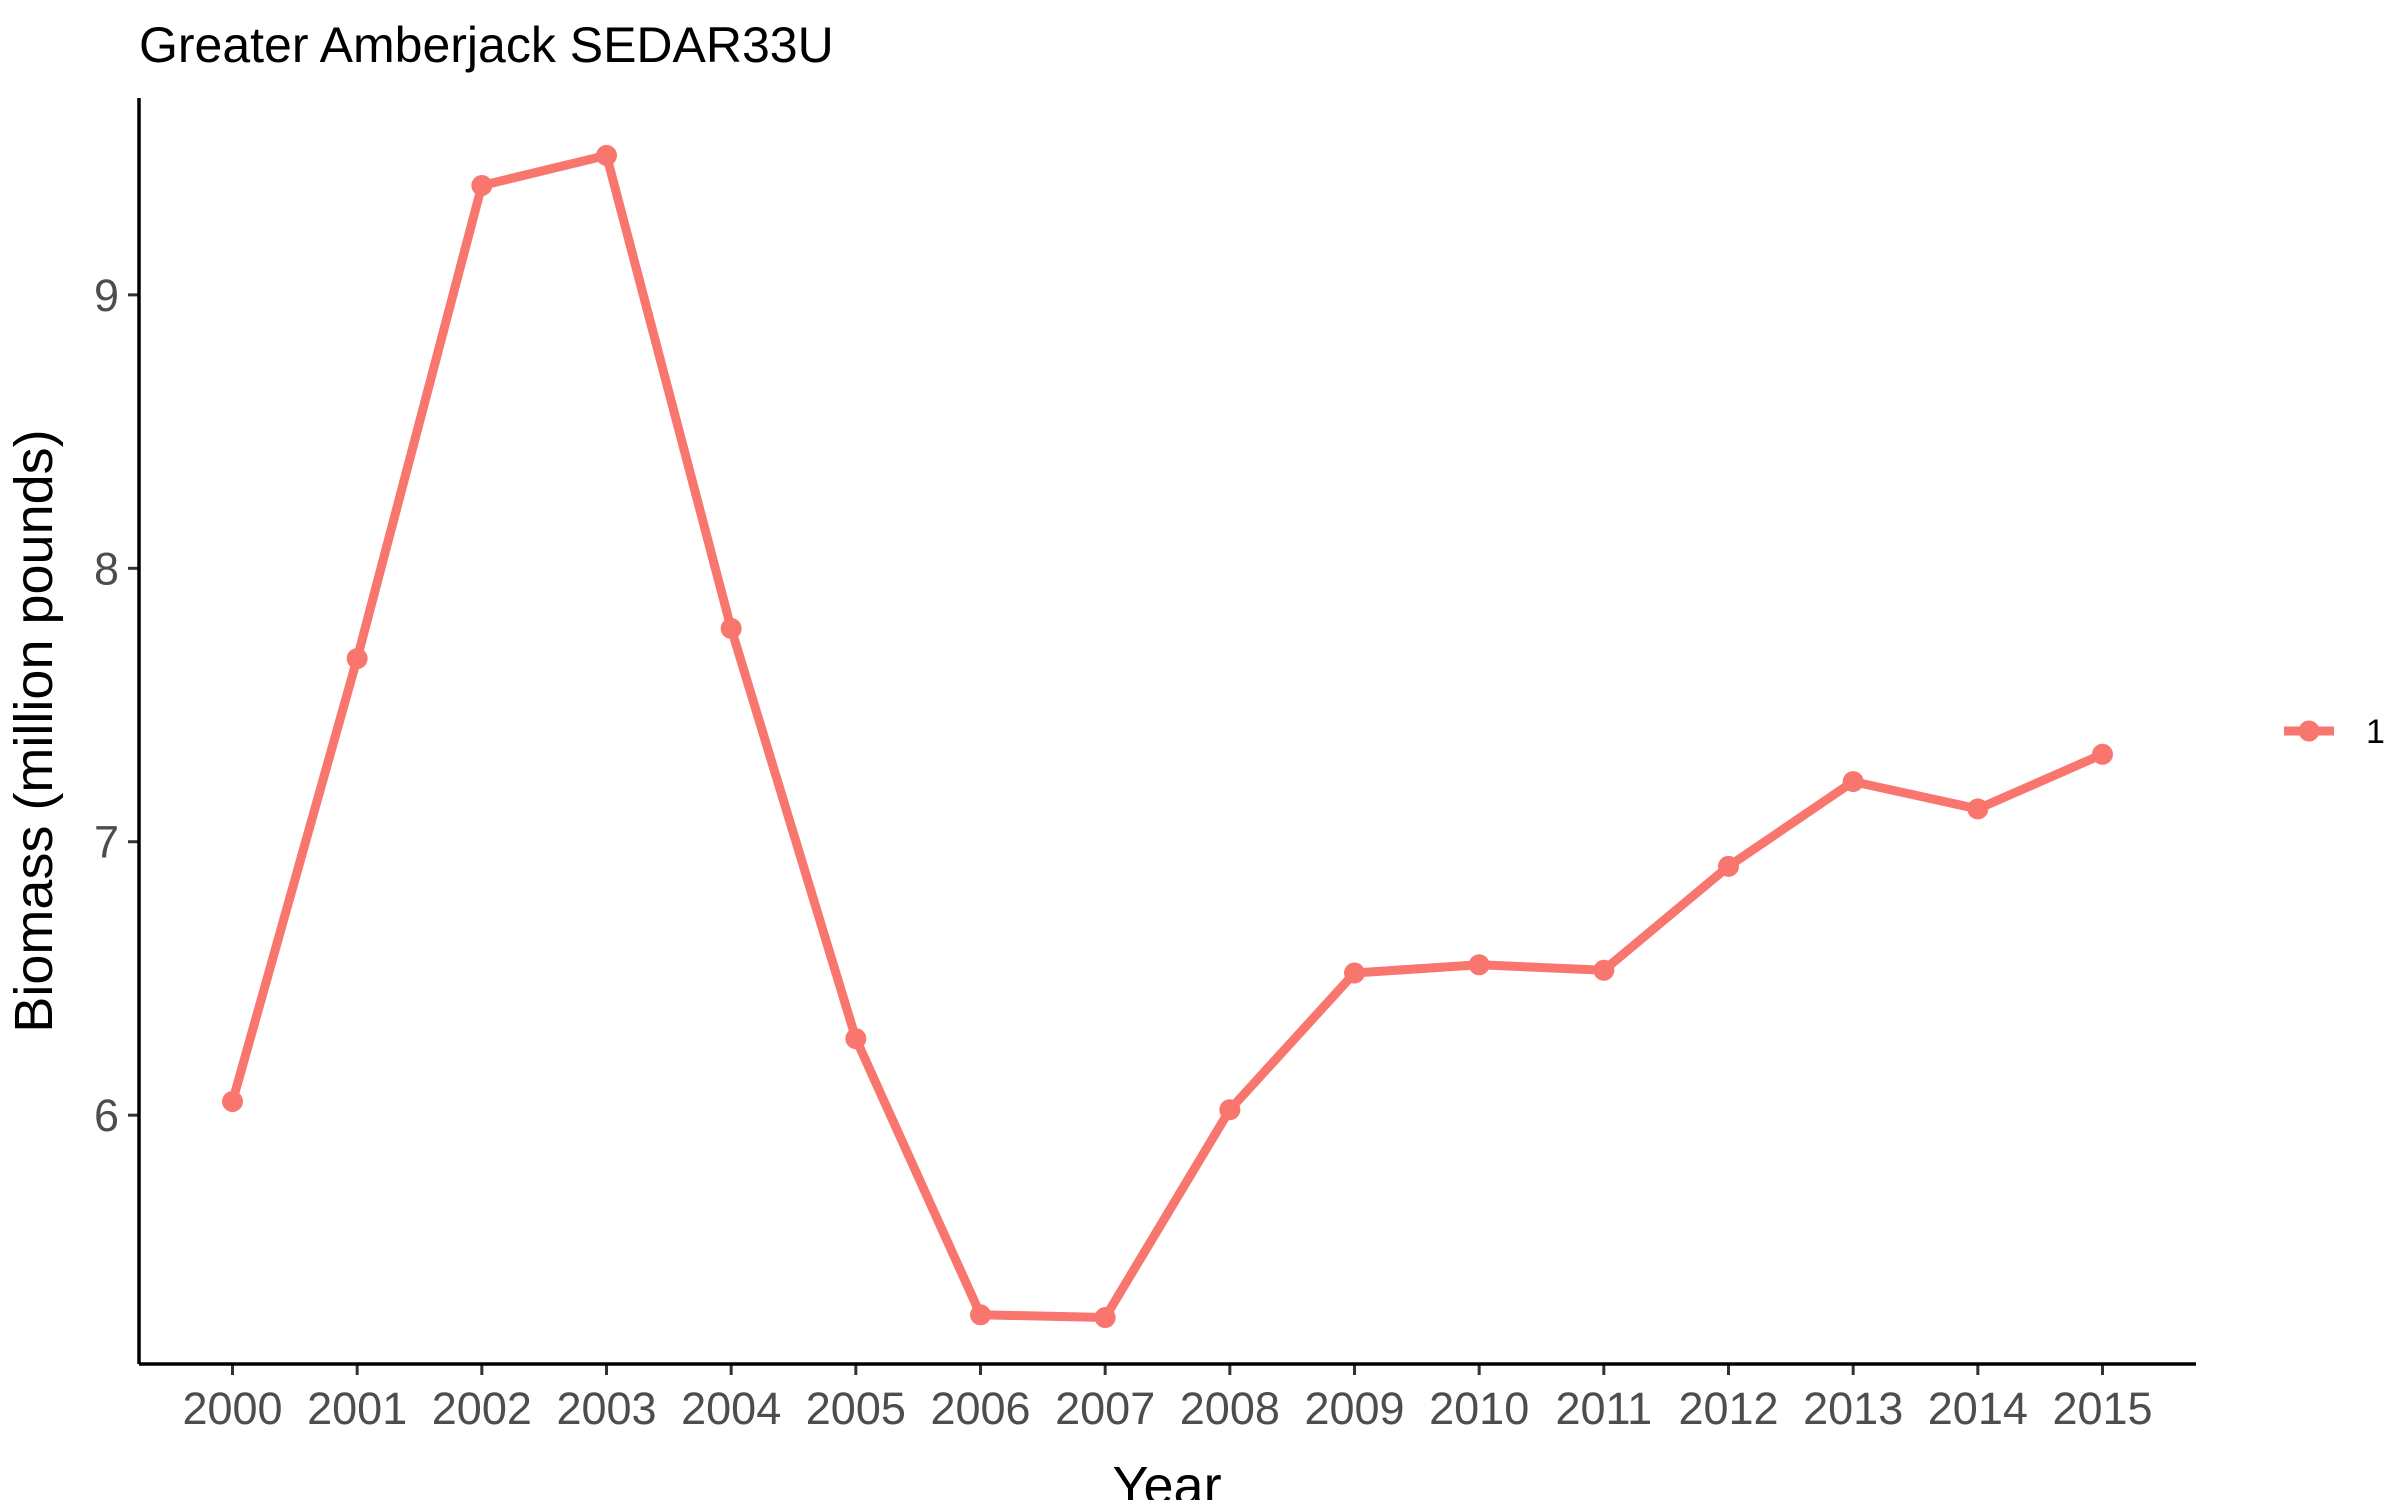 This screenshot has height=1500, width=2400. I want to click on legend: 1, so click(2334, 732).